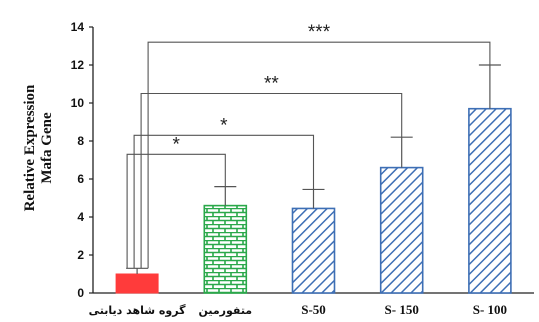 Image resolution: width=539 pixels, height=322 pixels. What do you see at coordinates (490, 309) in the screenshot?
I see `x-tick-label: S- 100` at bounding box center [490, 309].